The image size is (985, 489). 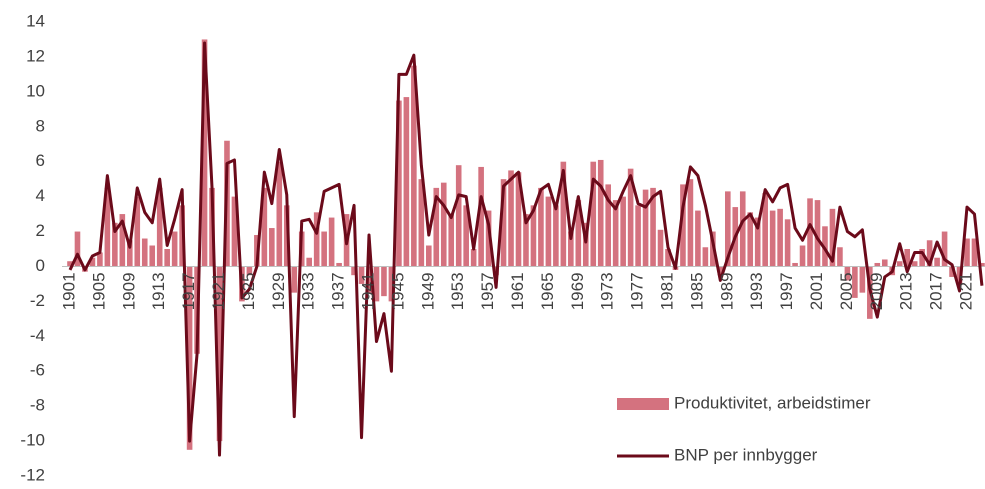 What do you see at coordinates (37, 335) in the screenshot?
I see `y-tick-label: -4` at bounding box center [37, 335].